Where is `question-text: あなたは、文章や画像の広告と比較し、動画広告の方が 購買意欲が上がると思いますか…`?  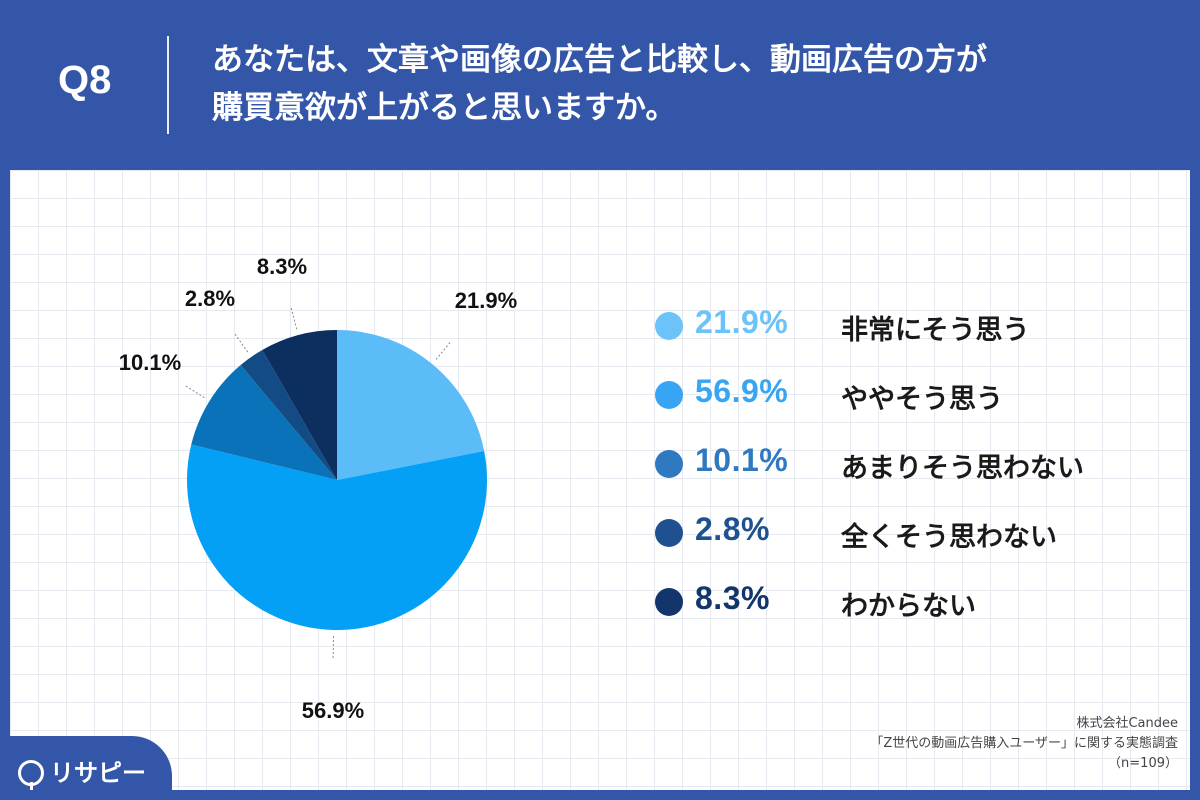
question-text: あなたは、文章や画像の広告と比較し、動画広告の方が 購買意欲が上がると思いますか… is located at coordinates (692, 84).